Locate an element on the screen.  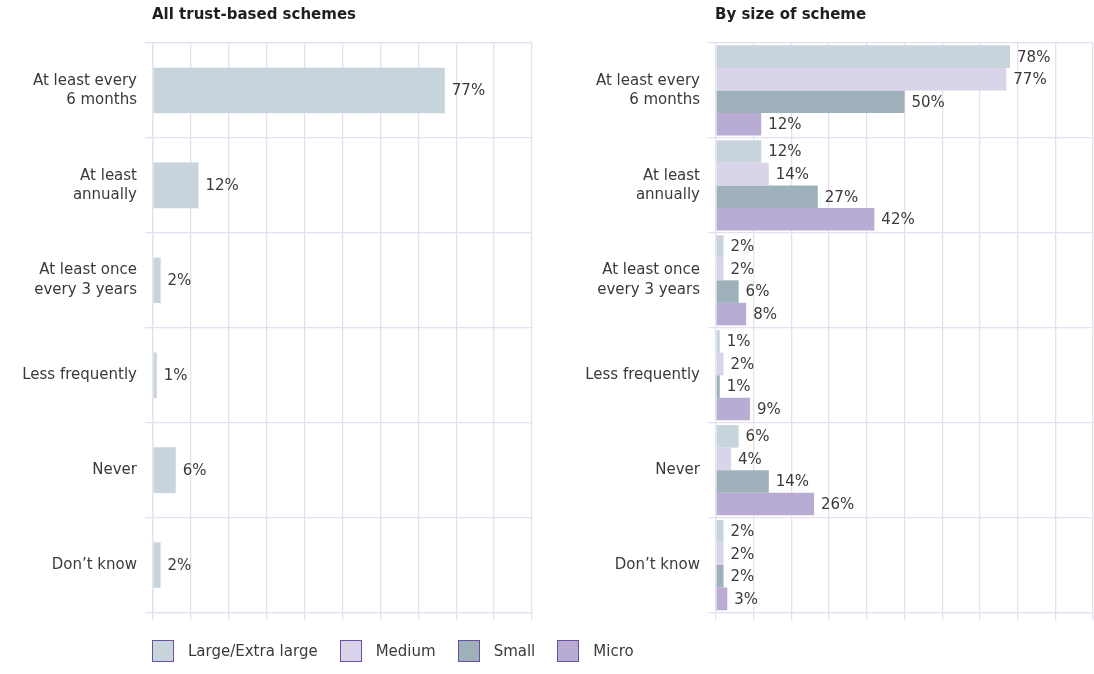
data-label: 8% is located at coordinates (765, 314).